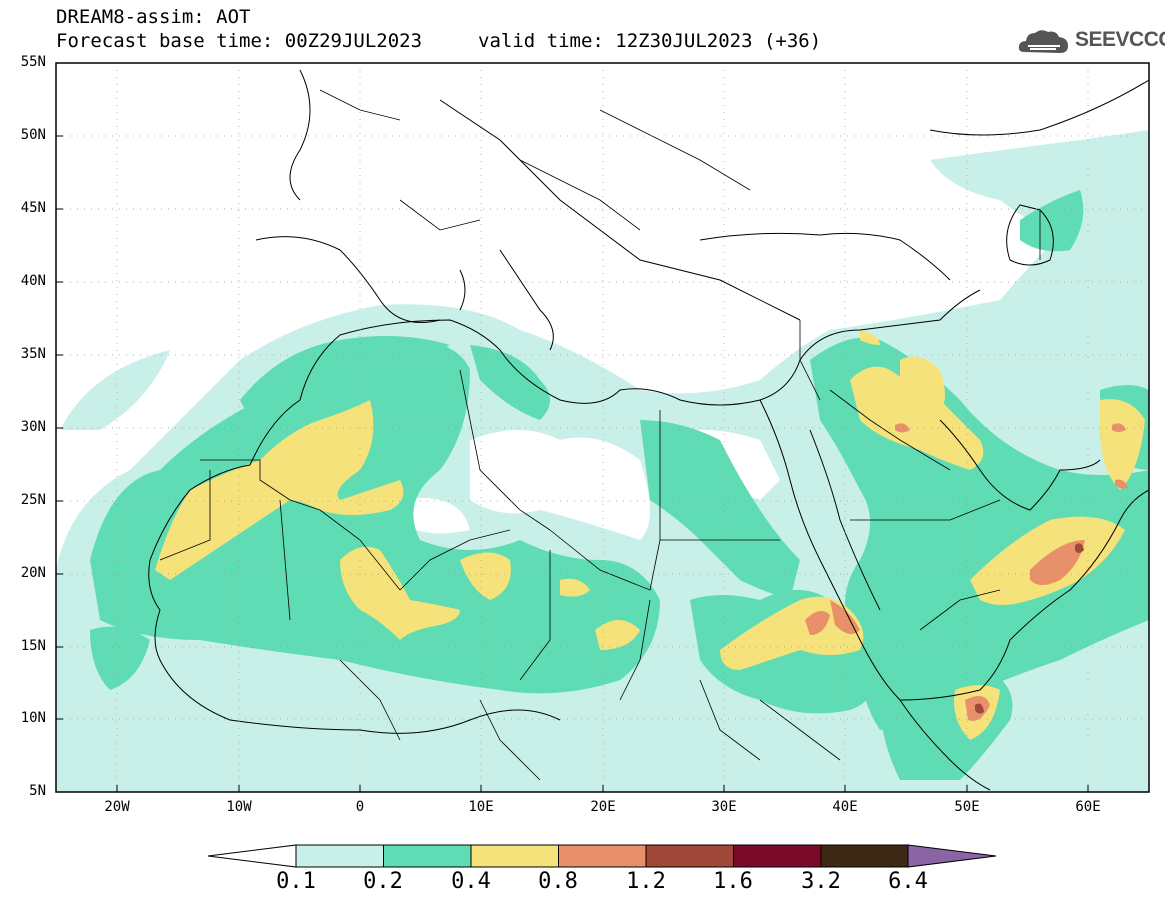  What do you see at coordinates (33, 718) in the screenshot?
I see `lat-label: 10N` at bounding box center [33, 718].